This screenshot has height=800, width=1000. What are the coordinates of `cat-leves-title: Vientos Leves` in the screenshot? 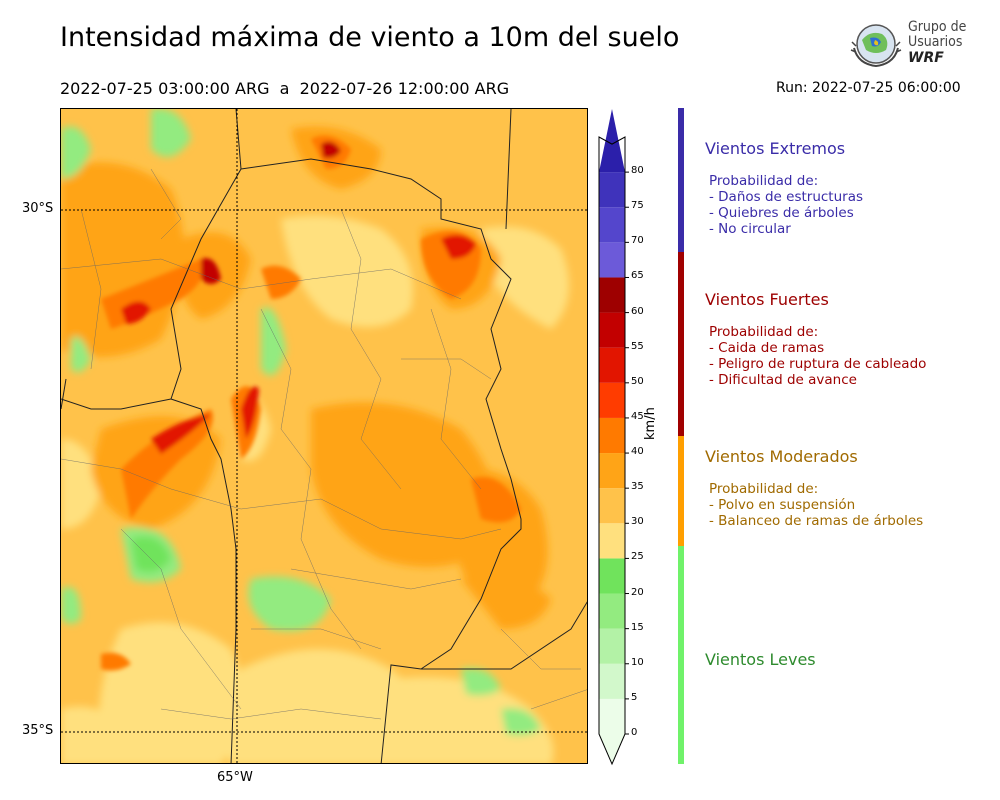 It's located at (760, 659).